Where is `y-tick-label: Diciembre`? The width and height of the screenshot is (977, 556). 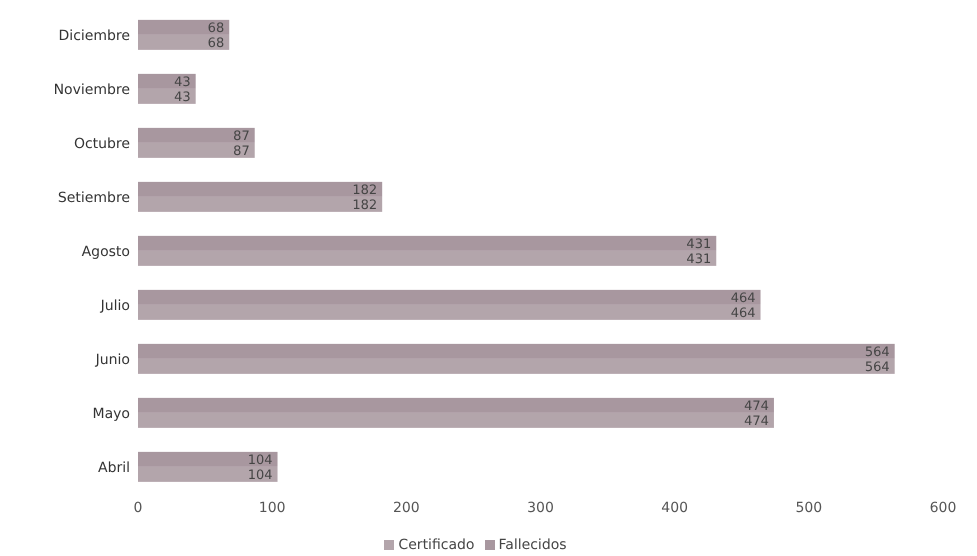 y-tick-label: Diciembre is located at coordinates (94, 36).